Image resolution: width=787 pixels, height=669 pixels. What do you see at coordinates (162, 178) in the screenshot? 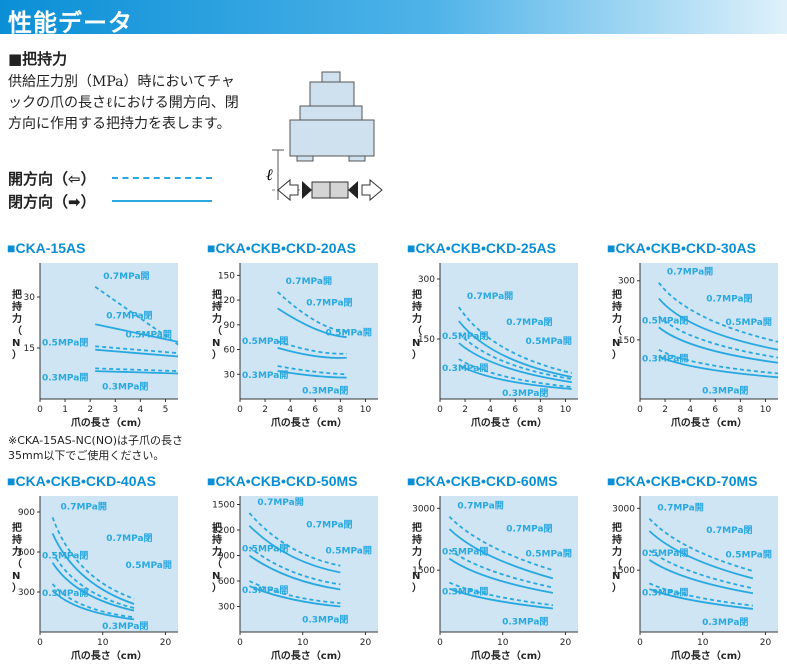
I see `legend-open-line` at bounding box center [162, 178].